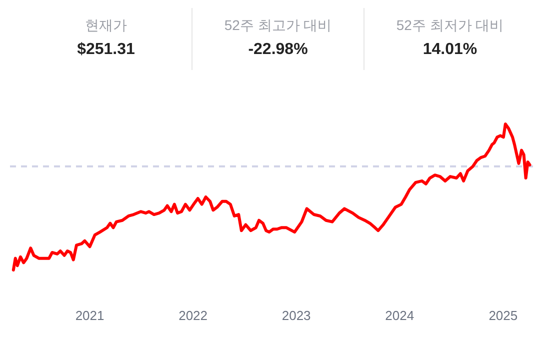 Image resolution: width=544 pixels, height=344 pixels. Describe the element at coordinates (503, 315) in the screenshot. I see `x-tick-label: 2025` at that location.